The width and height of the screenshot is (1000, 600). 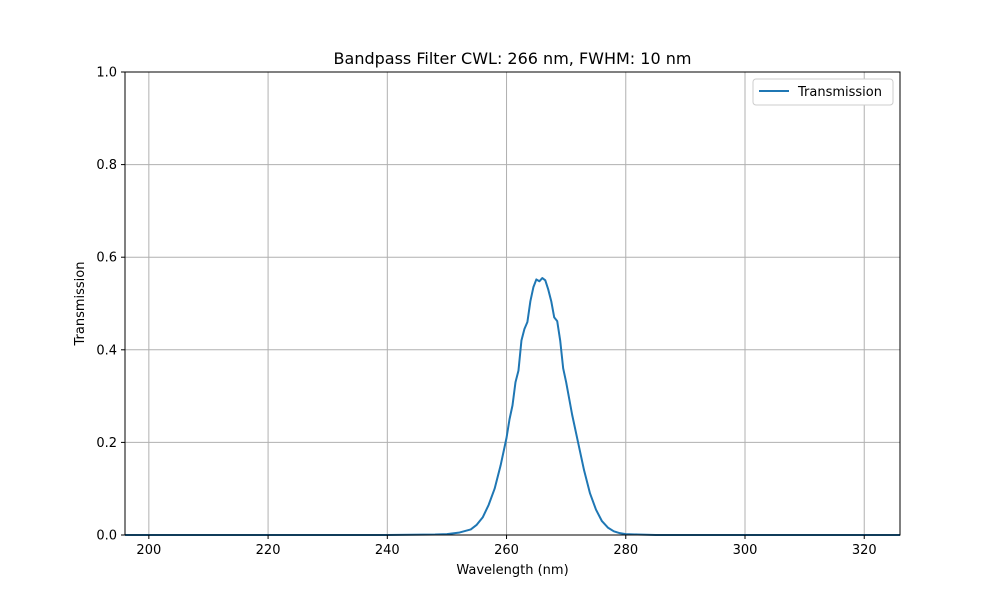 What do you see at coordinates (106, 165) in the screenshot?
I see `y-tick-label: 0.8` at bounding box center [106, 165].